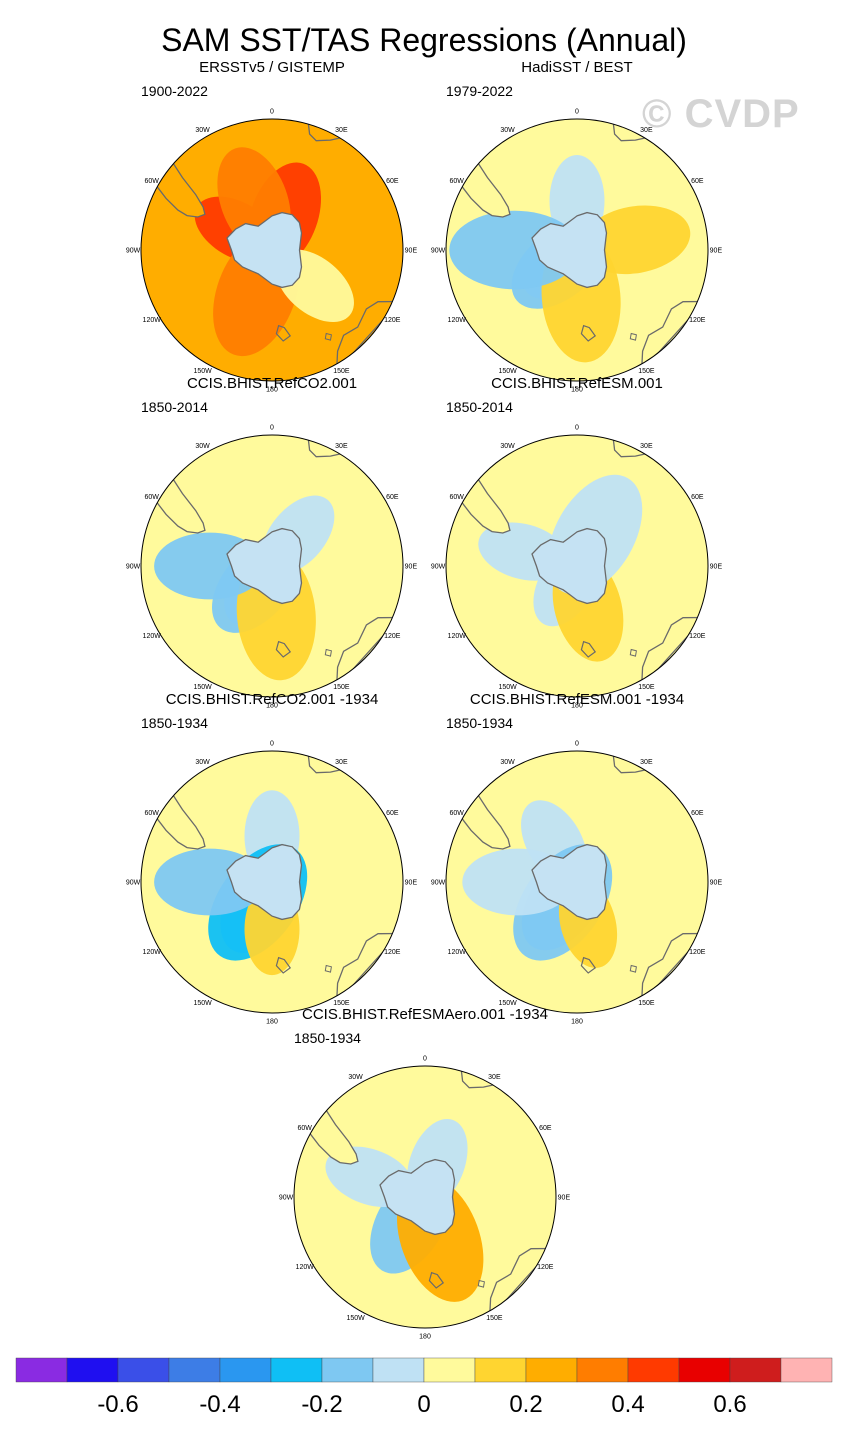 This screenshot has width=848, height=1437. What do you see at coordinates (117, 1404) in the screenshot?
I see `colorbar-label: -0.6` at bounding box center [117, 1404].